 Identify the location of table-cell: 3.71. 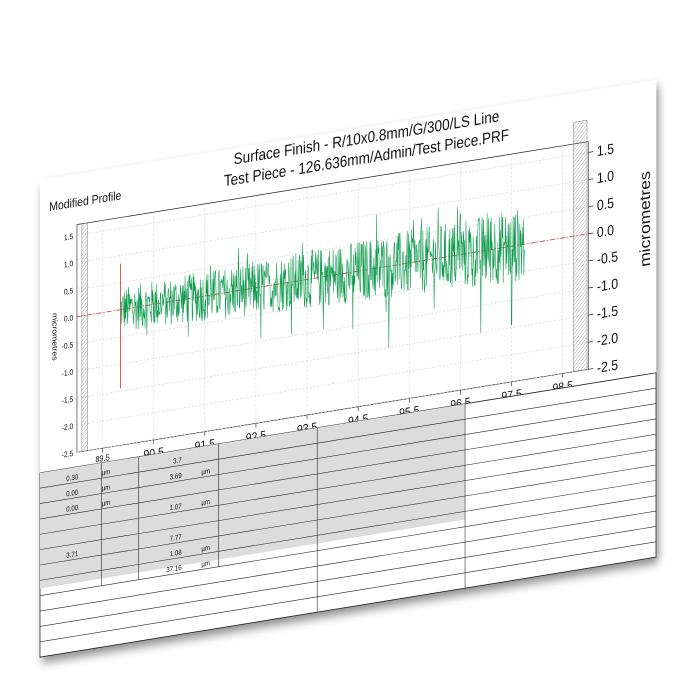
(72, 555).